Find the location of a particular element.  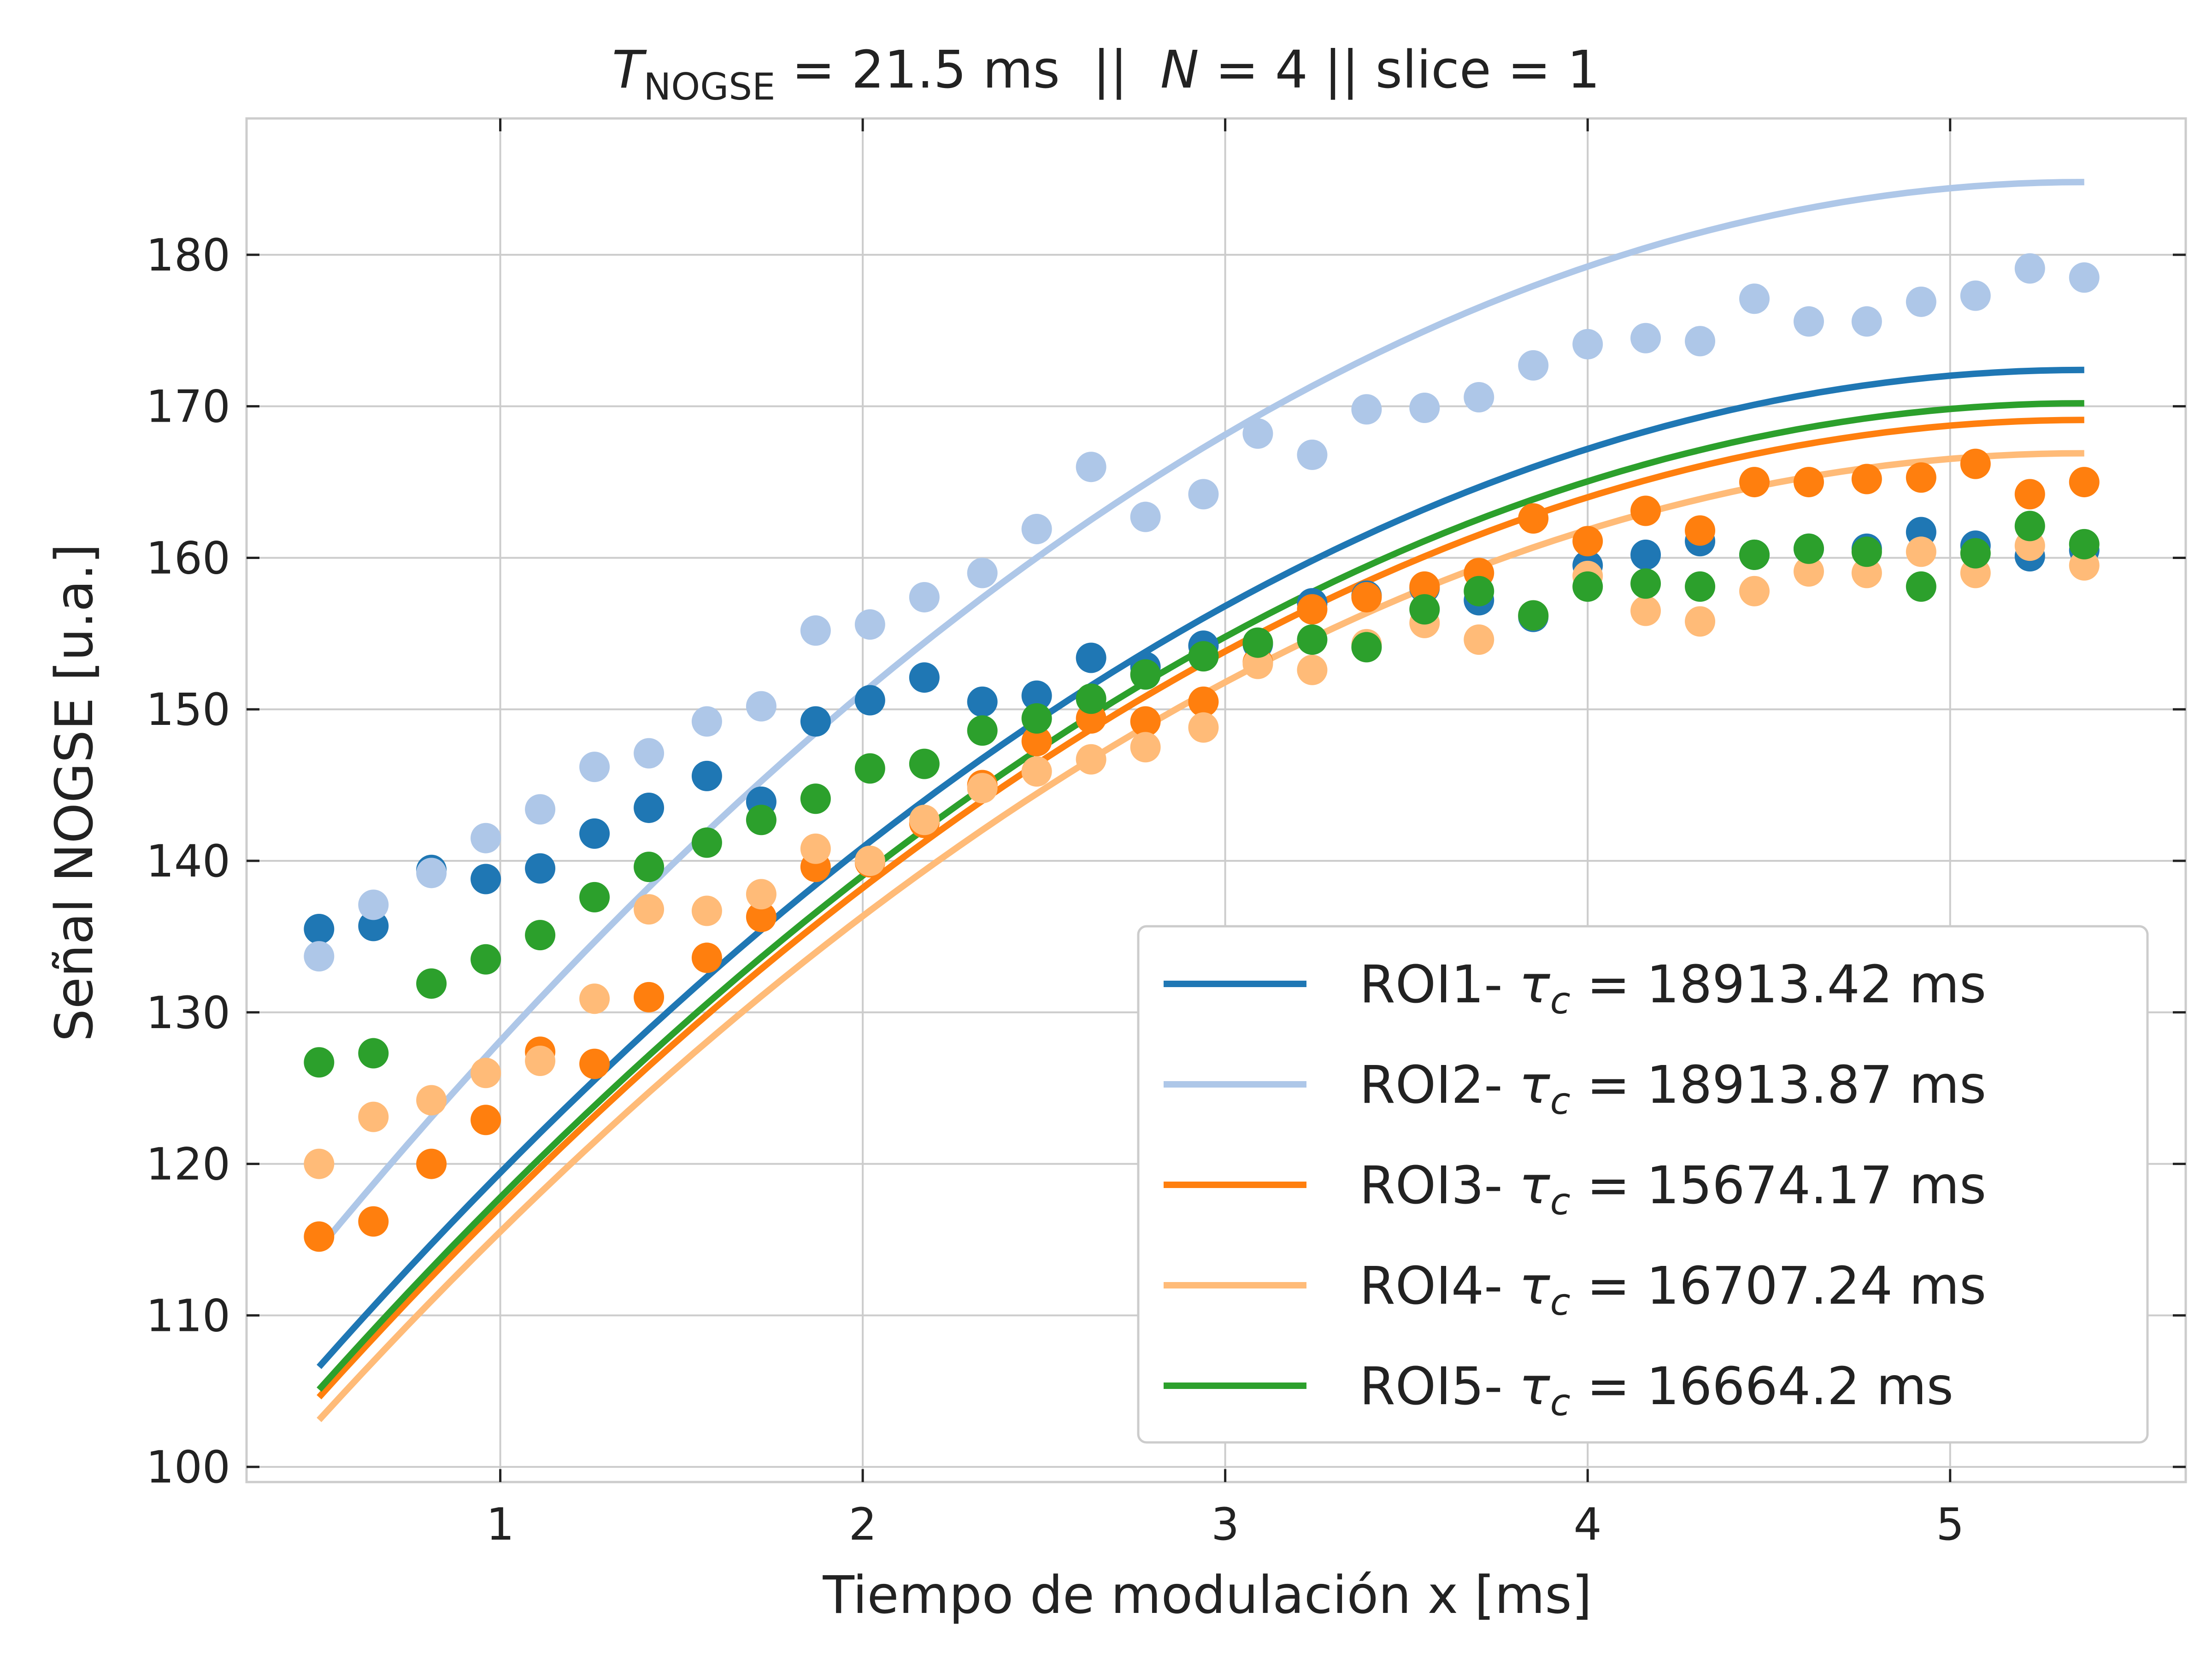

y-tick-label: 110 is located at coordinates (188, 1315).